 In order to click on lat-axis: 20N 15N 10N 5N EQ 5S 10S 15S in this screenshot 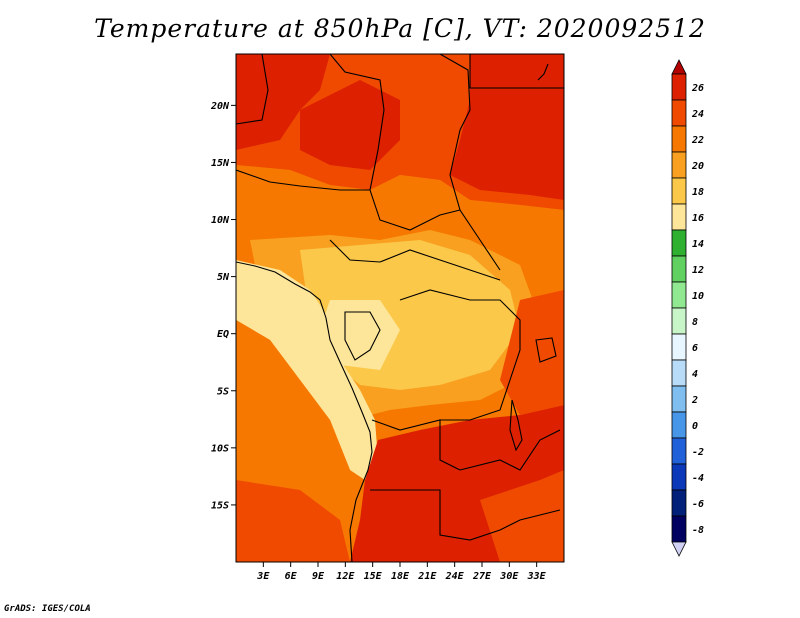, I will do `click(223, 306)`.